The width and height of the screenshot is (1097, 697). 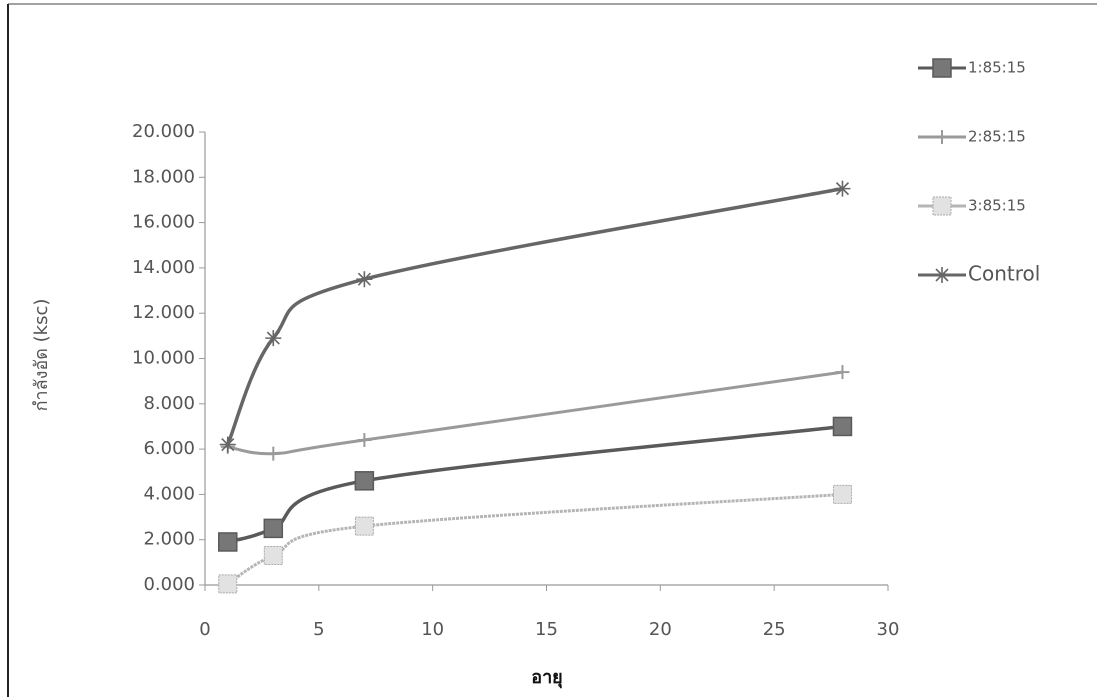 What do you see at coordinates (318, 629) in the screenshot?
I see `x-tick-label: 5` at bounding box center [318, 629].